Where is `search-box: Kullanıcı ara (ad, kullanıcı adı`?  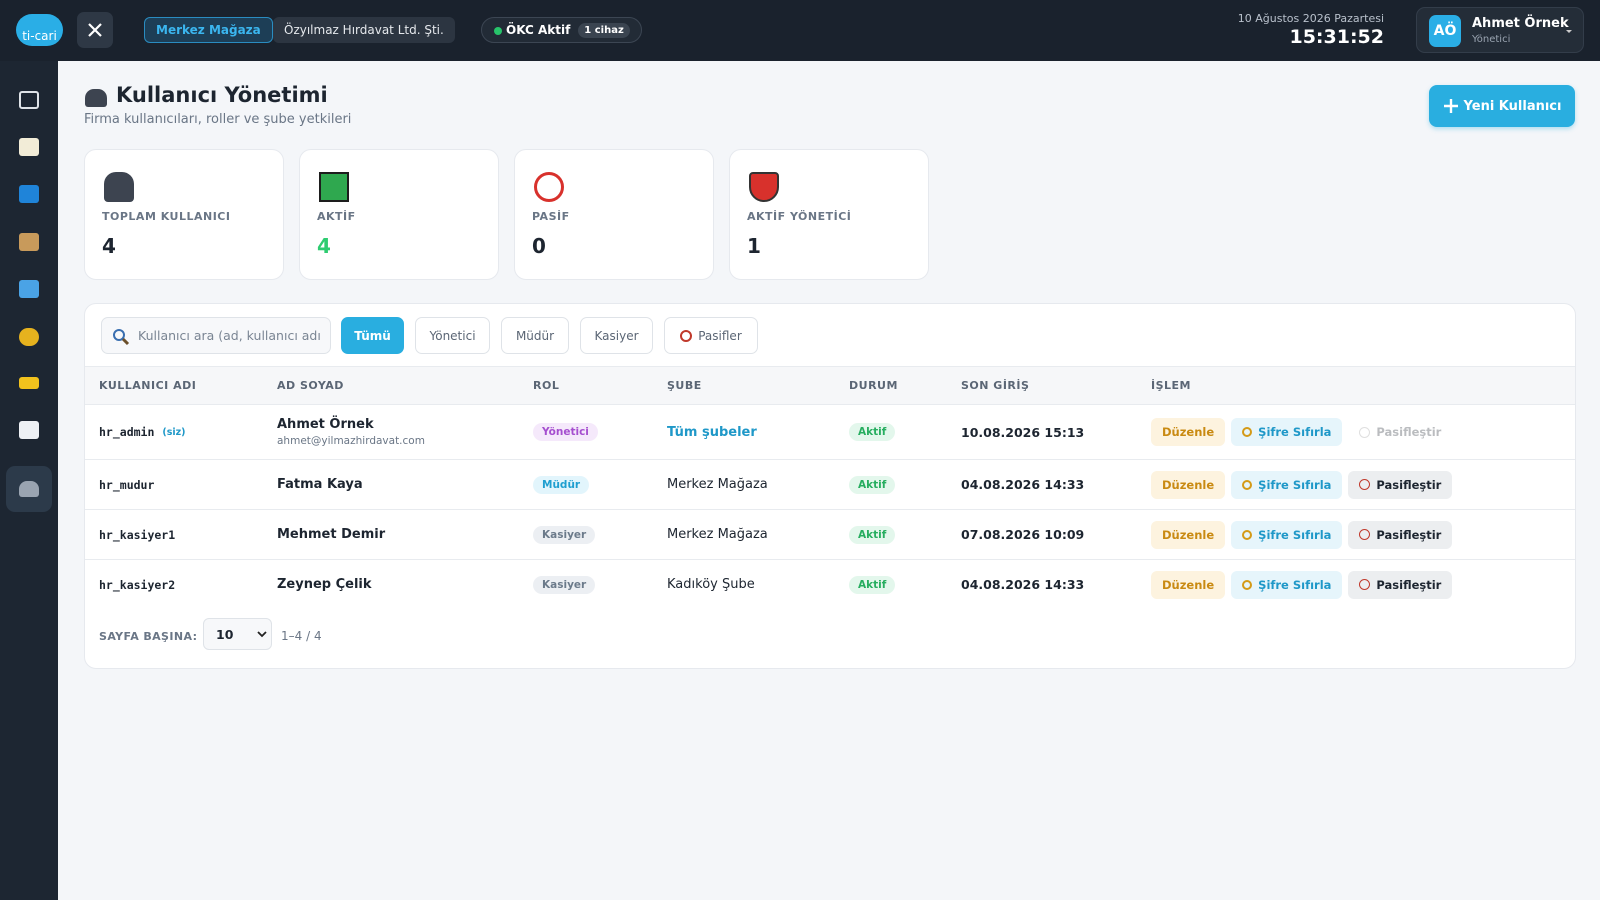 search-box: Kullanıcı ara (ad, kullanıcı adı is located at coordinates (216, 335).